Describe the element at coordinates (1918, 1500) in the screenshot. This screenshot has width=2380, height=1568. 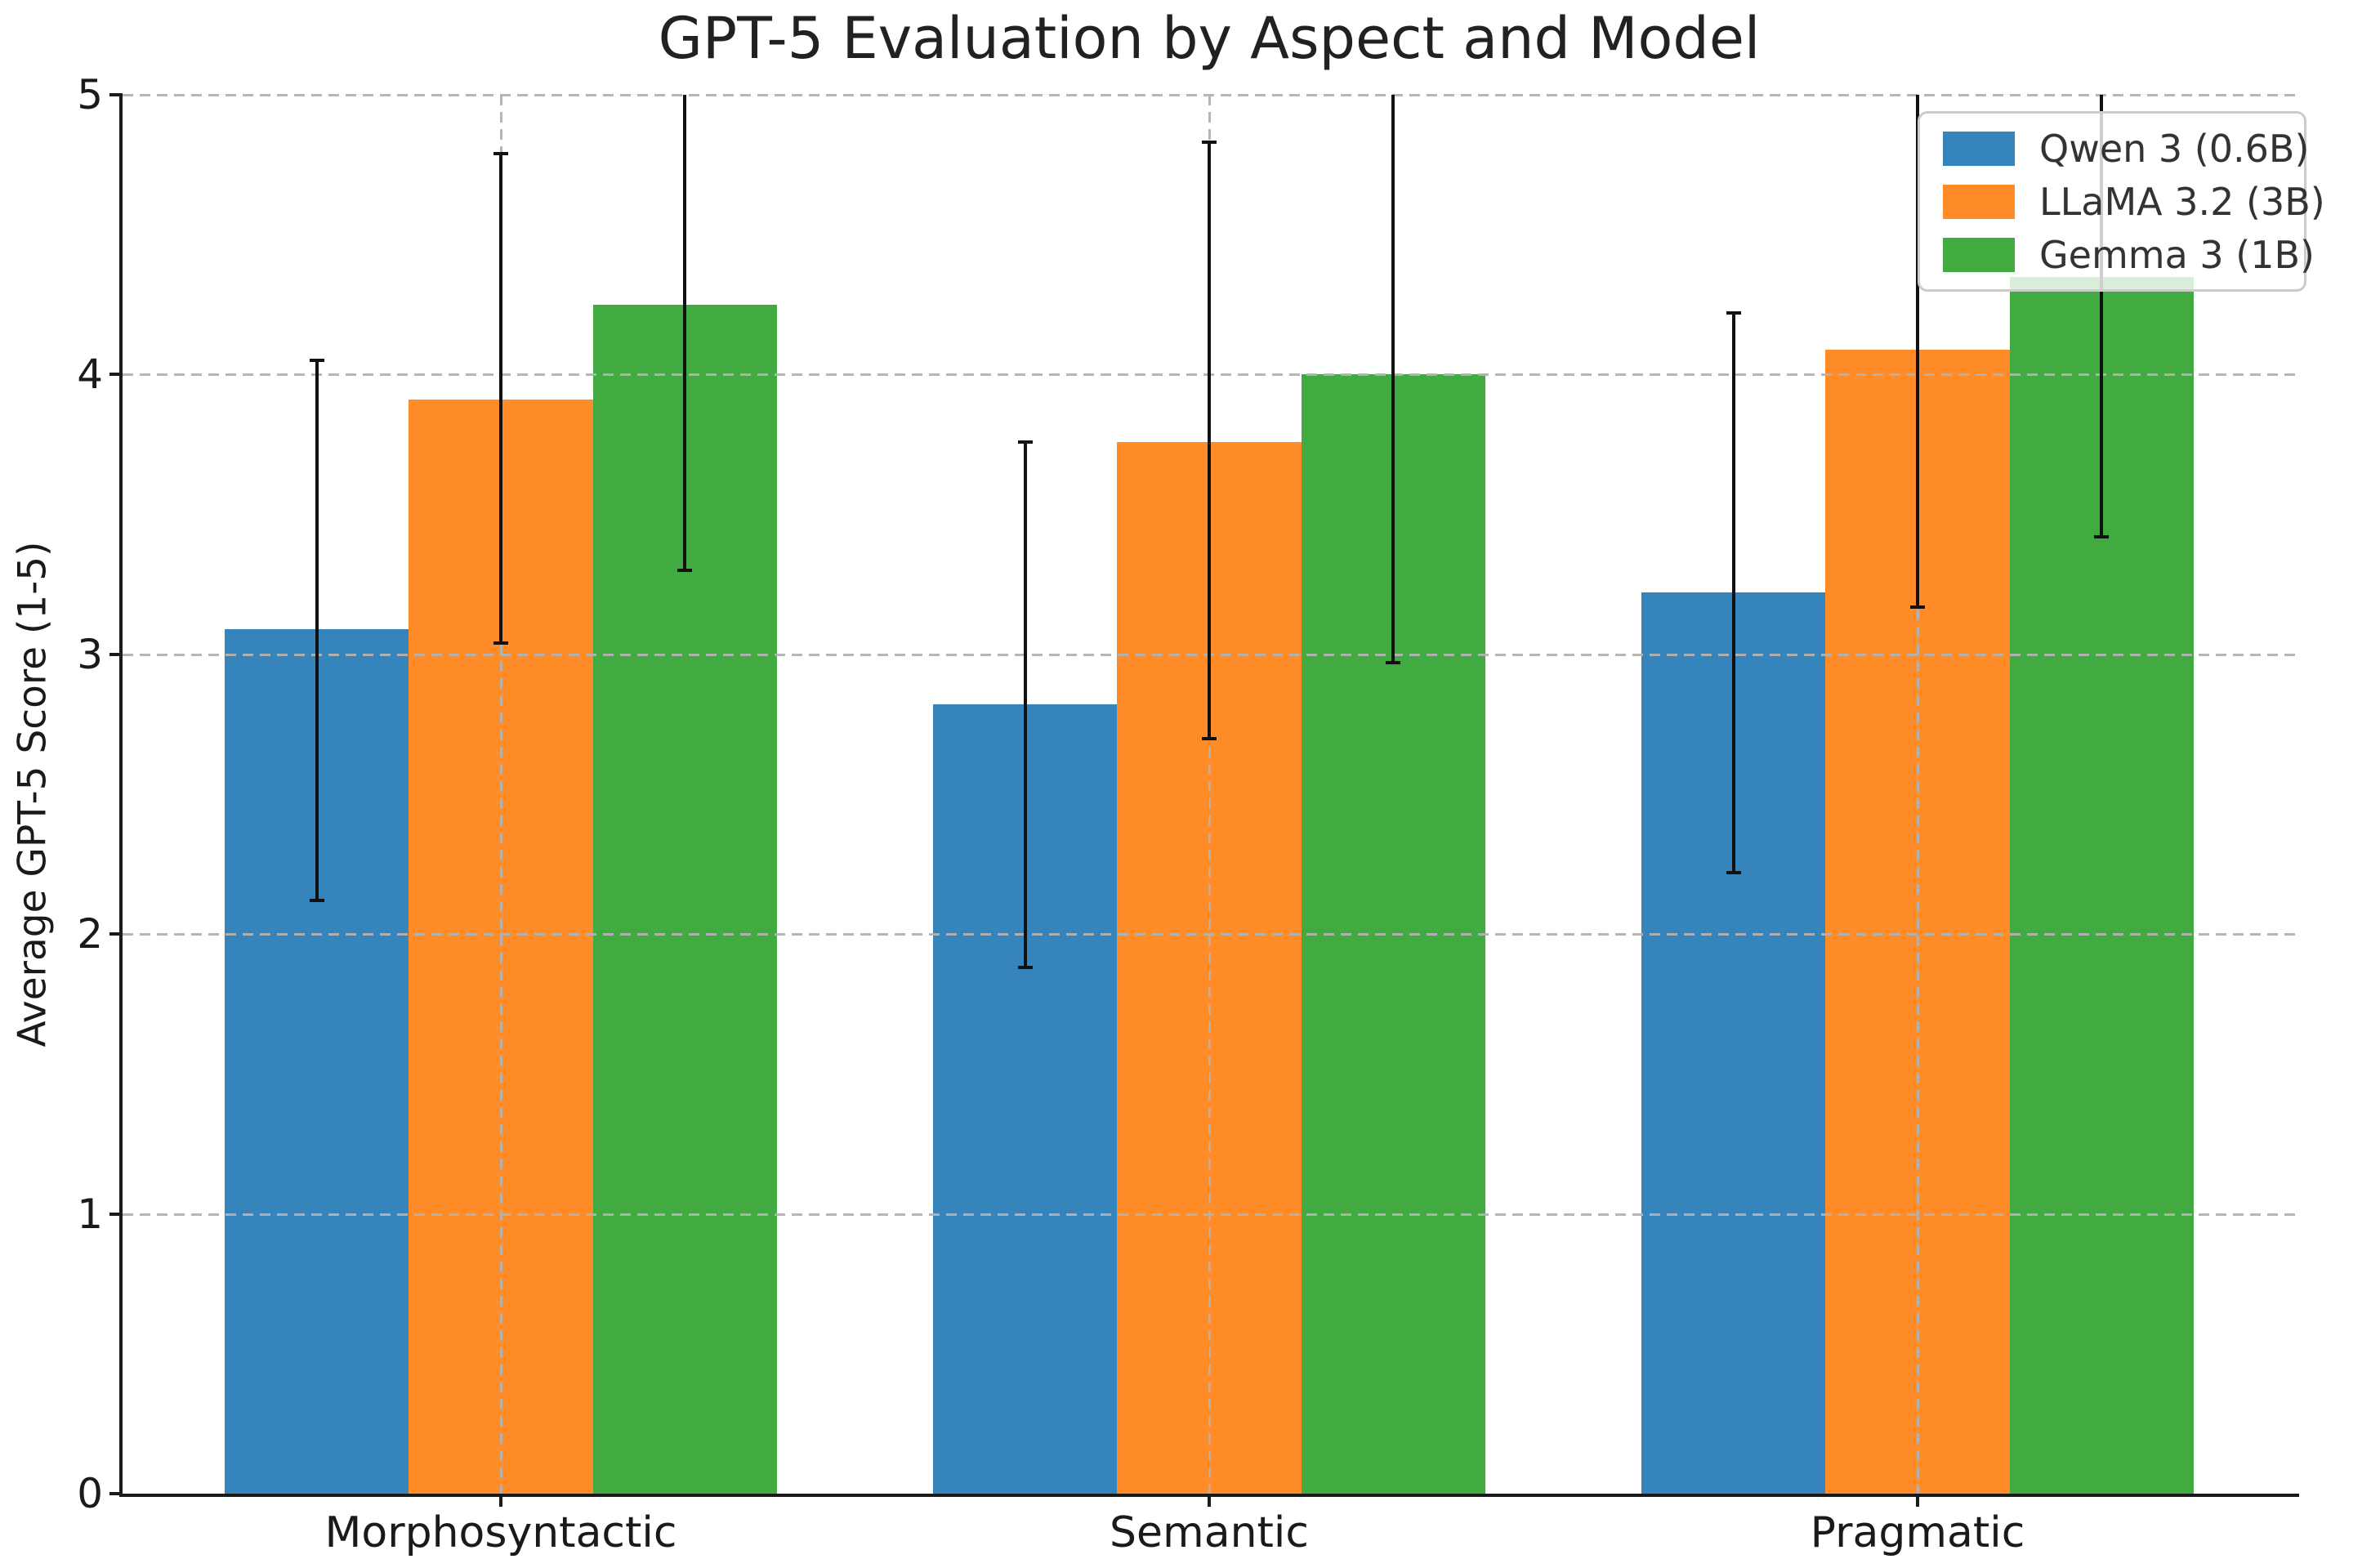
I see `x-tick-pragmatic` at that location.